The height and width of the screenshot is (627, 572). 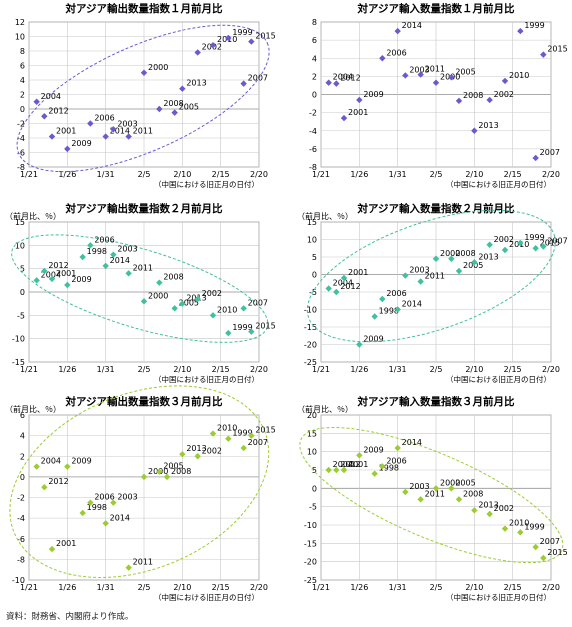 What do you see at coordinates (473, 95) in the screenshot?
I see `point-label: 2008` at bounding box center [473, 95].